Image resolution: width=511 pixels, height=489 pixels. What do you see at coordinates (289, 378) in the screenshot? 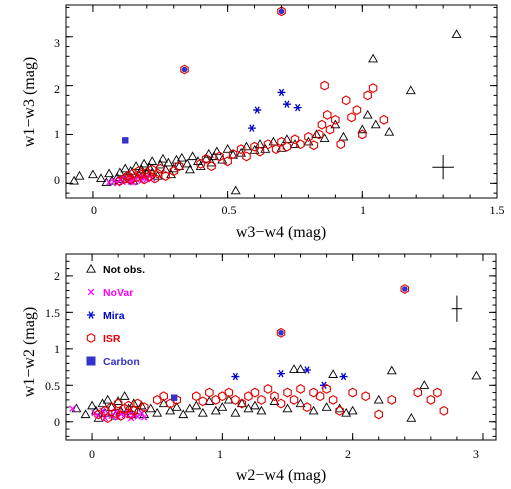
I see `bottom-series-mira` at bounding box center [289, 378].